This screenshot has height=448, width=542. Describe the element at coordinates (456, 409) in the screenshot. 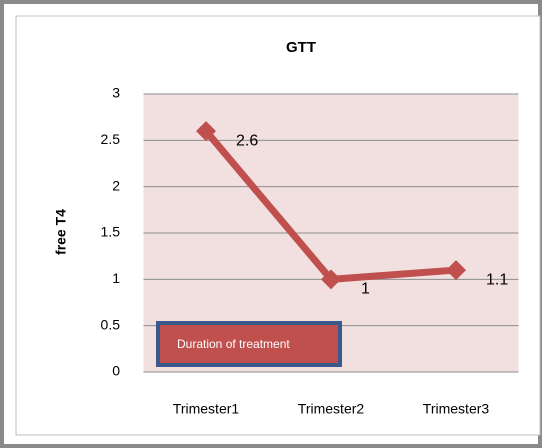

I see `x-tick-label: Trimester3` at that location.